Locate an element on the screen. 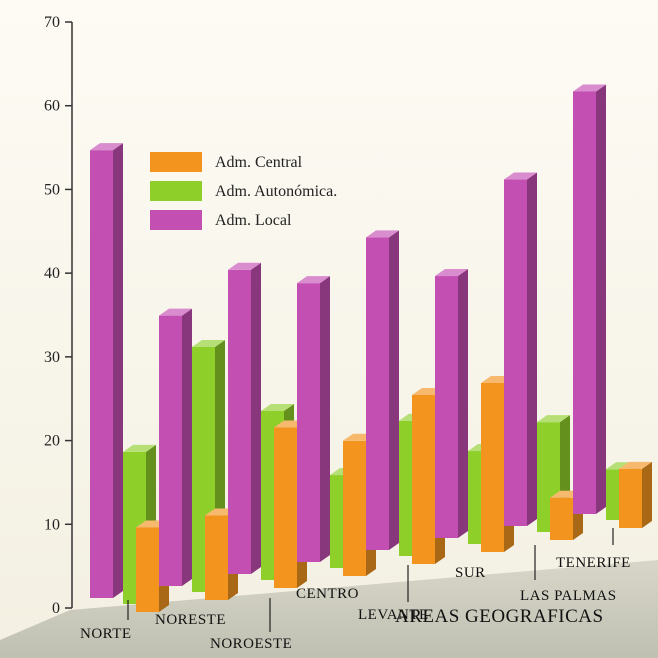 Image resolution: width=658 pixels, height=658 pixels. y-tick-label: 10 is located at coordinates (52, 524).